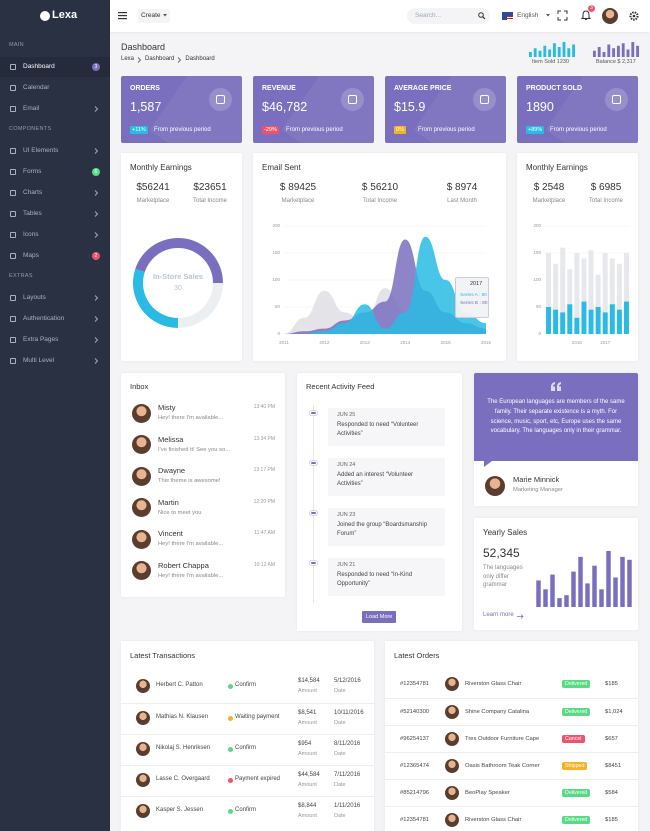  I want to click on order-product: Riverston Glass Chair, so click(493, 684).